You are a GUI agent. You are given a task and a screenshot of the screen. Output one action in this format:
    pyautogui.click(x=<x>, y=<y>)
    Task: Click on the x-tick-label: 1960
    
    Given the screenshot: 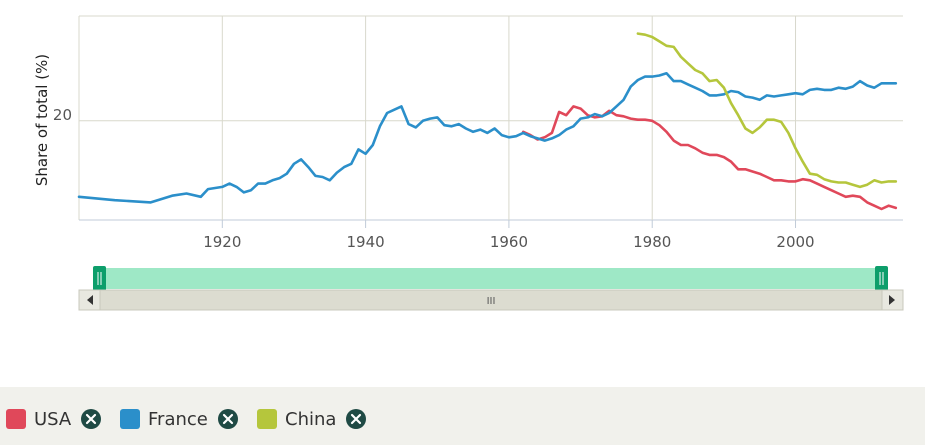 What is the action you would take?
    pyautogui.click(x=509, y=242)
    